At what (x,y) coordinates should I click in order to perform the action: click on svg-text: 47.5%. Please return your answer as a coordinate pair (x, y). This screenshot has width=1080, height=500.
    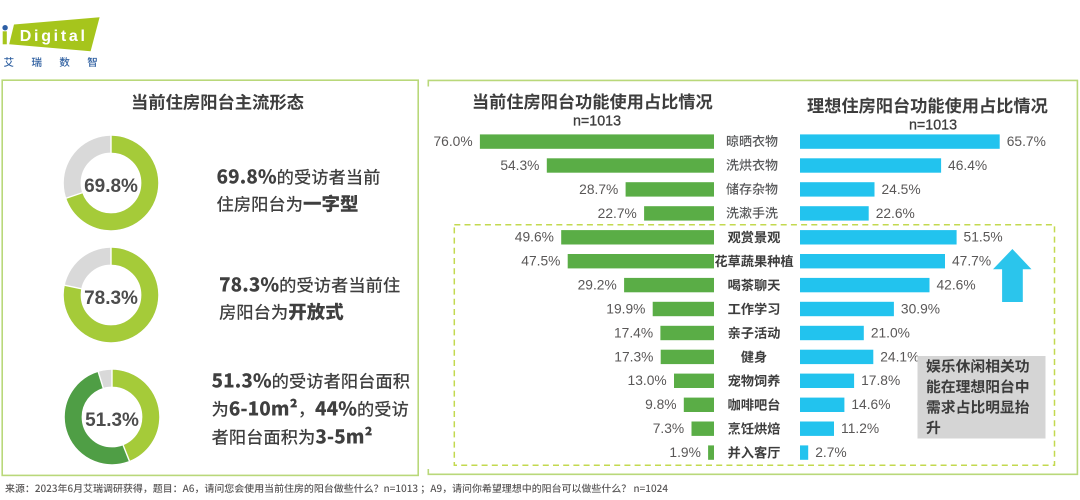
    Looking at the image, I should click on (540, 261).